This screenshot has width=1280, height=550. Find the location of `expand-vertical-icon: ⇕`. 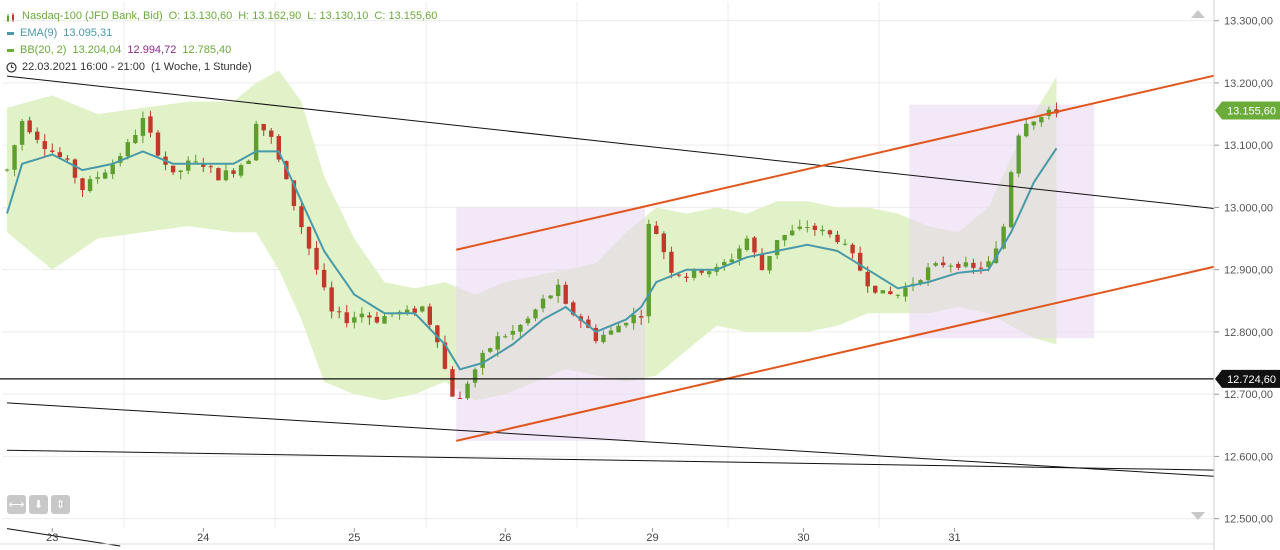

expand-vertical-icon: ⇕ is located at coordinates (60, 504).